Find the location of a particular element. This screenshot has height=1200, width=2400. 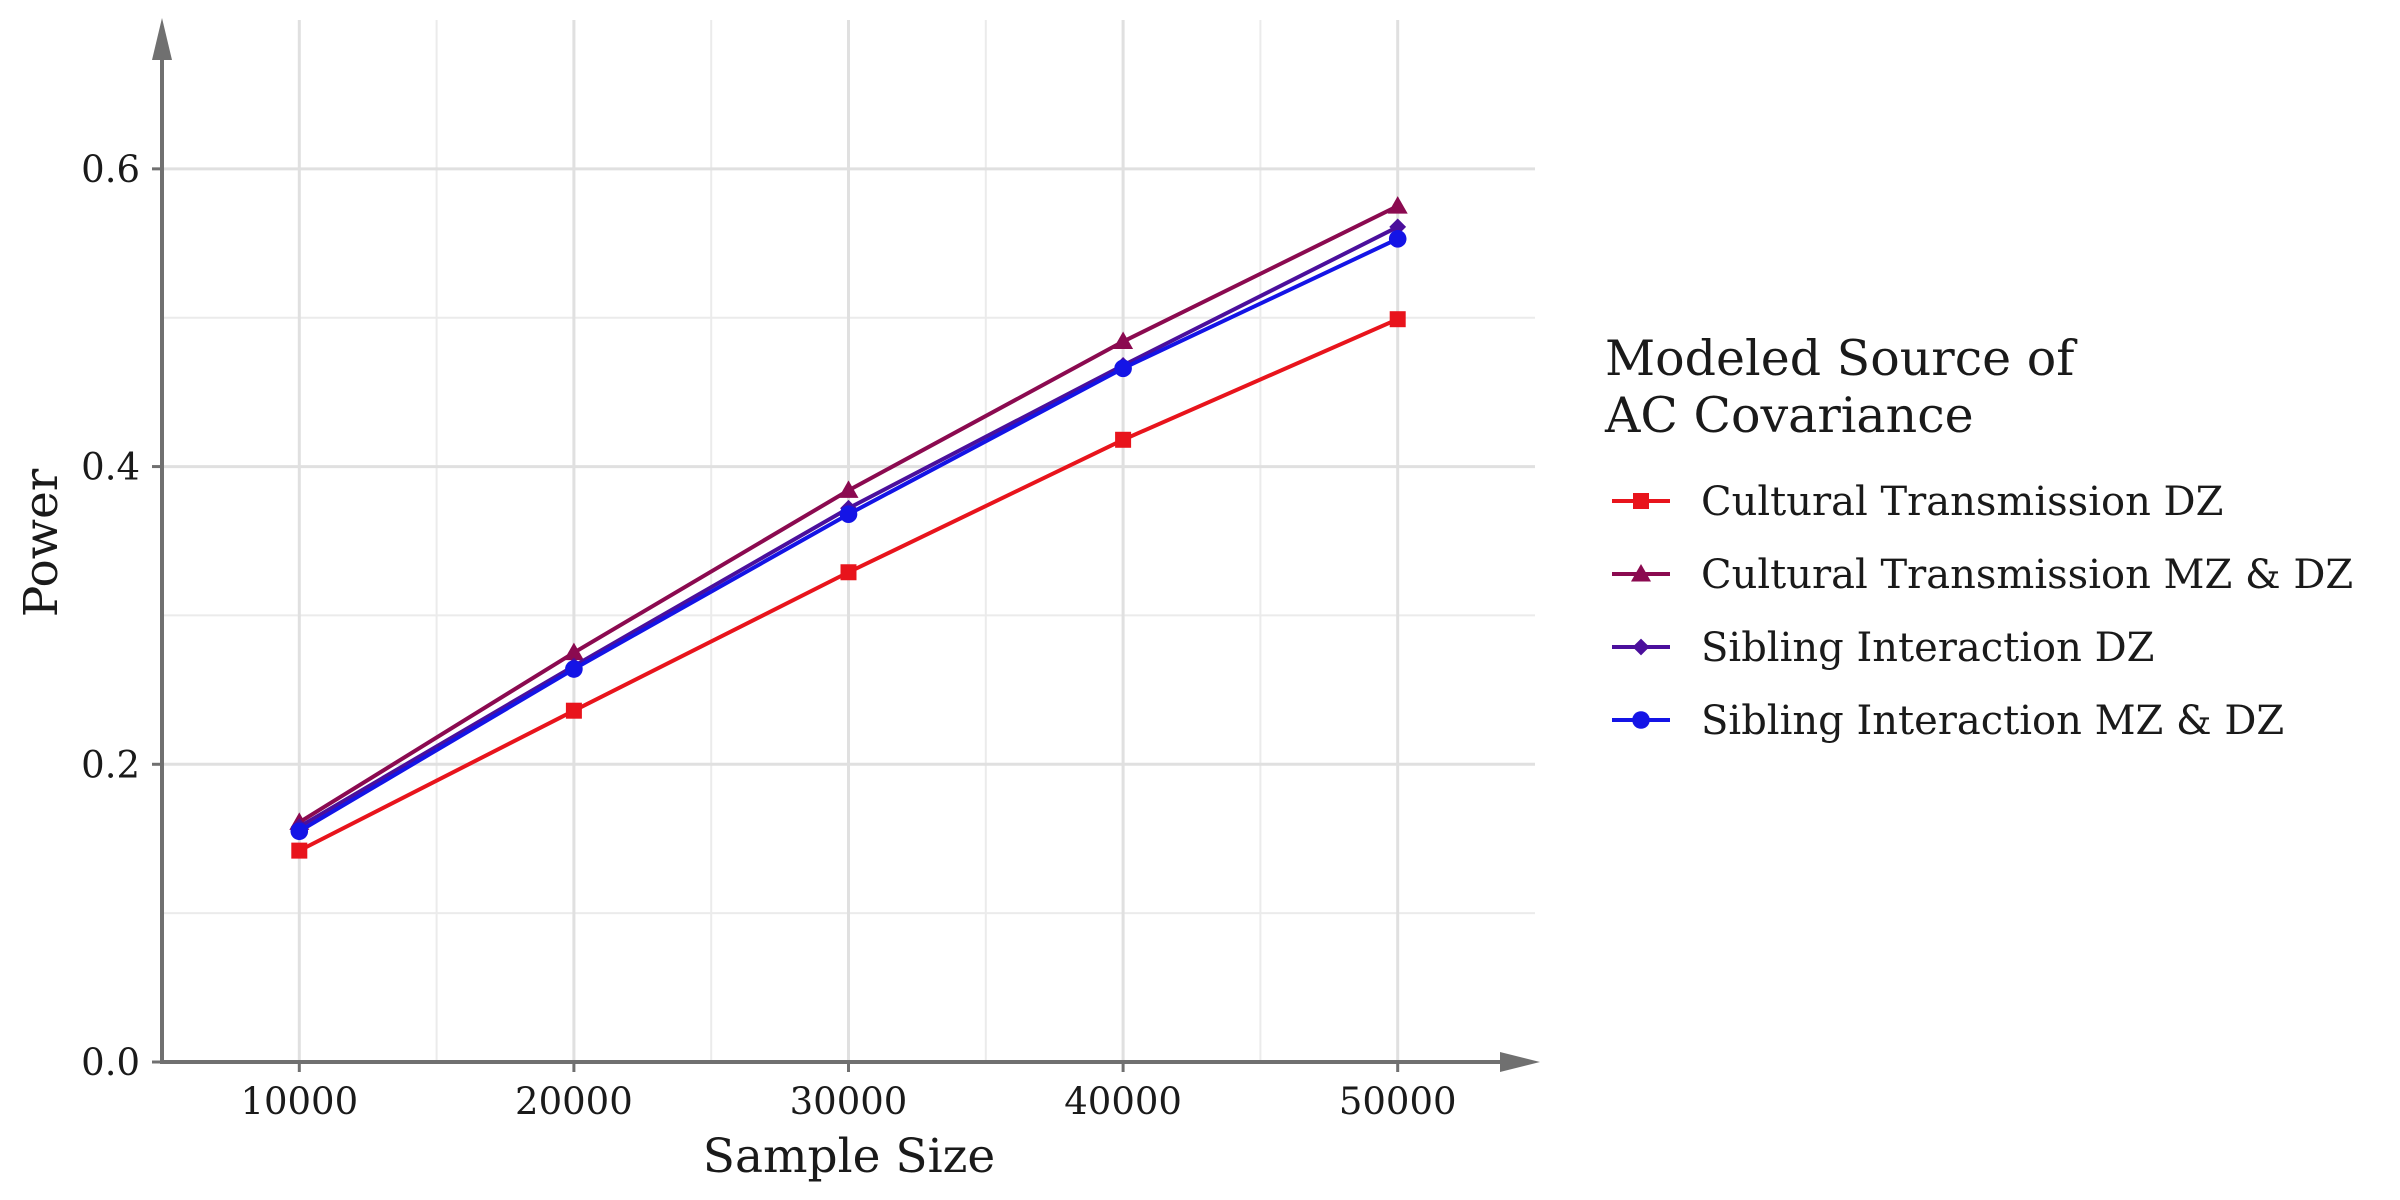

y-tick-label: 0.0 is located at coordinates (110, 1062).